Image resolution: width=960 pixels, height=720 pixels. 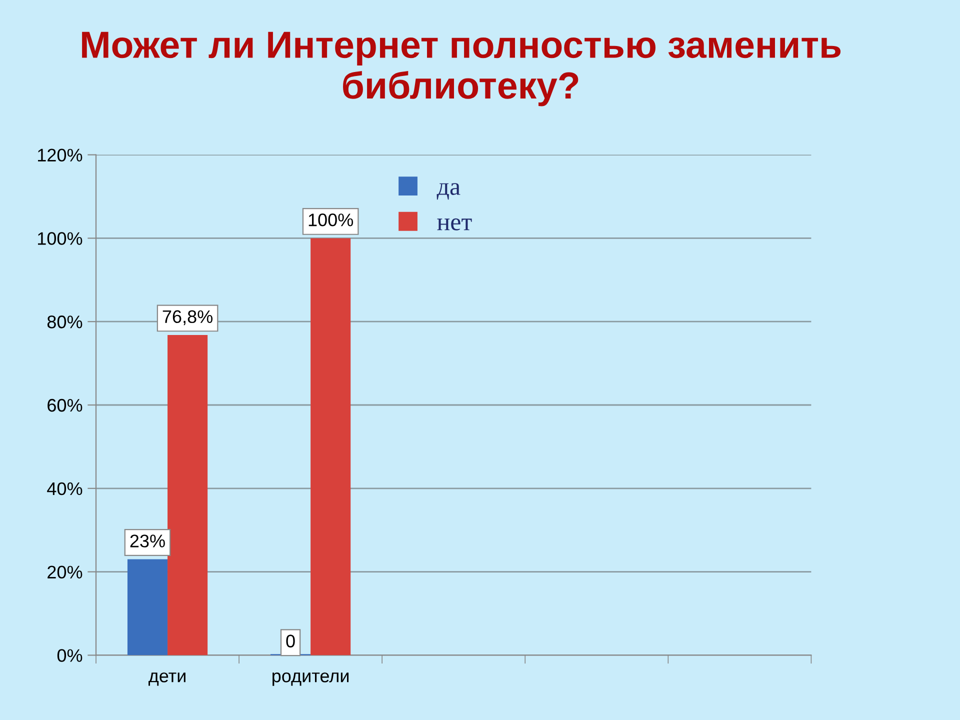 I want to click on y-tick-label: 60%, so click(x=65, y=405).